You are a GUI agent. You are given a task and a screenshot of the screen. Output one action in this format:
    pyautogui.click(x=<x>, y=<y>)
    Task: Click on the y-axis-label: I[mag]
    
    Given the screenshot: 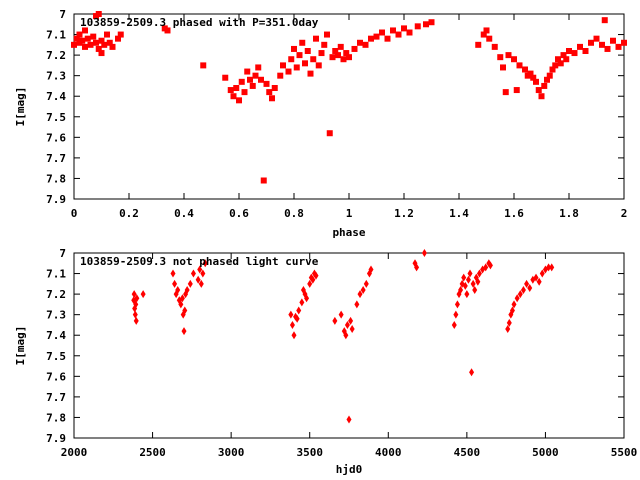 What is the action you would take?
    pyautogui.click(x=20, y=107)
    